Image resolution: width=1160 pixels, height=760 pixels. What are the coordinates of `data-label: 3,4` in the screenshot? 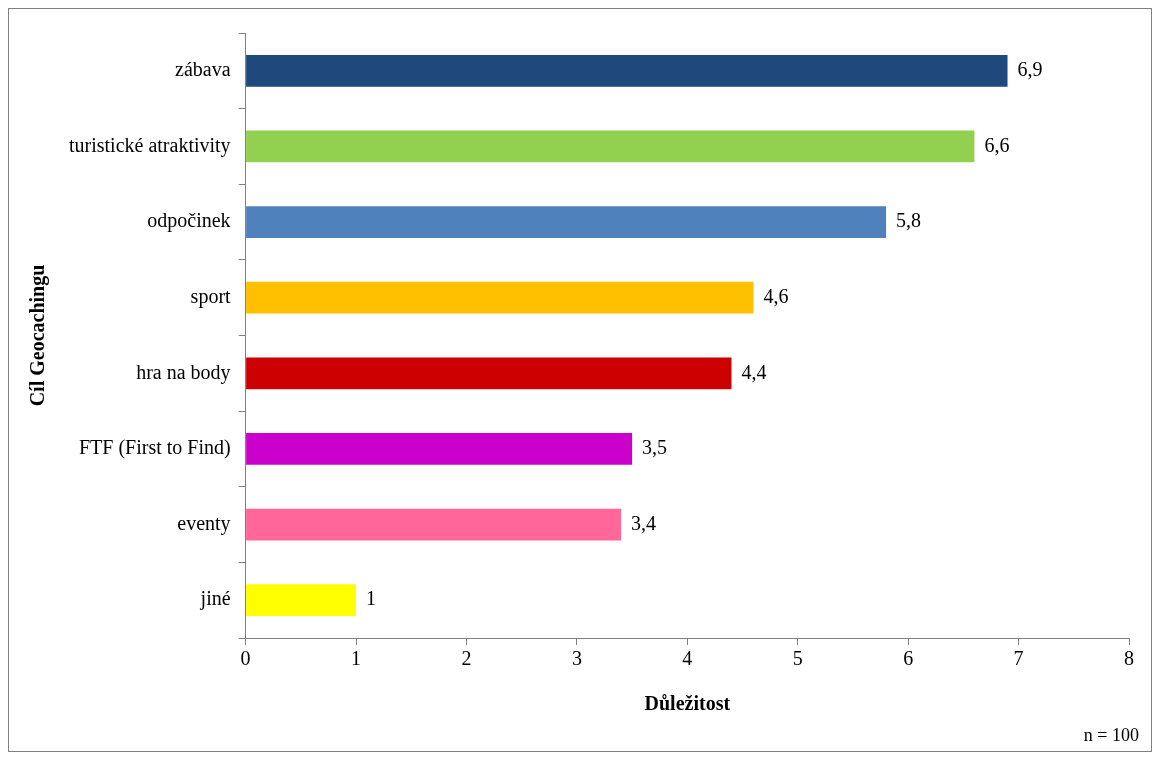 It's located at (644, 522).